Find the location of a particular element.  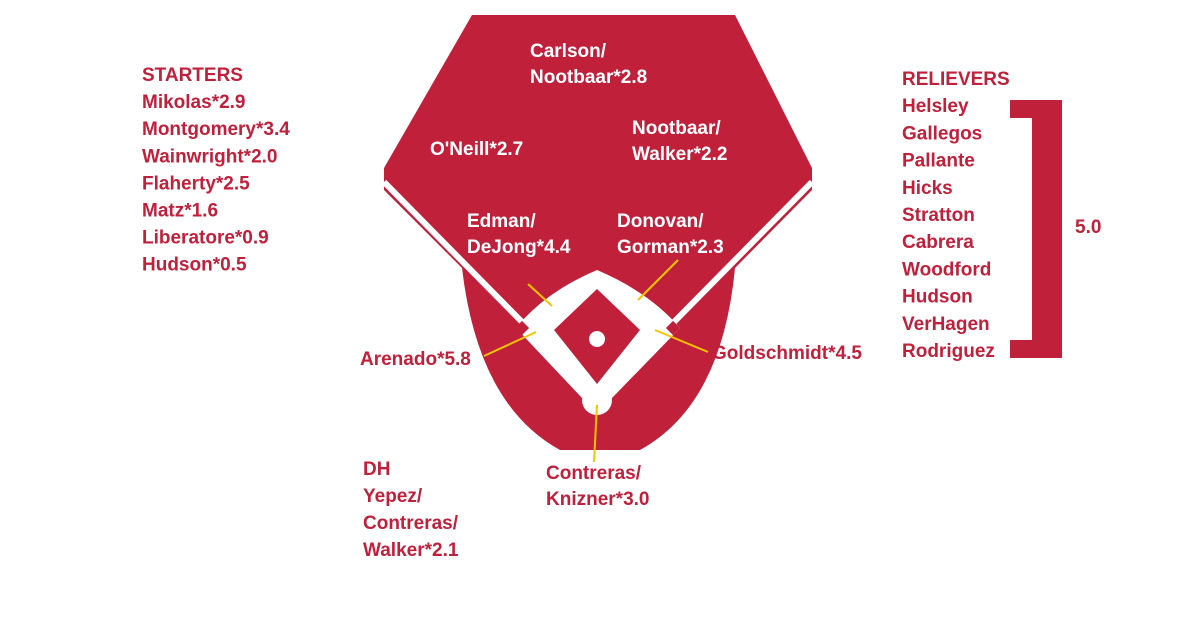

position-label: Carlson/ is located at coordinates (568, 51).